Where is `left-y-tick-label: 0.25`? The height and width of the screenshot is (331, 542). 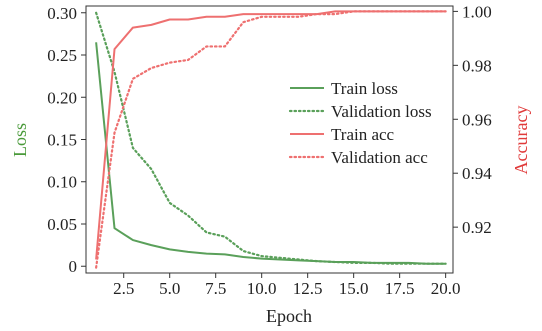
left-y-tick-label: 0.25 is located at coordinates (62, 55).